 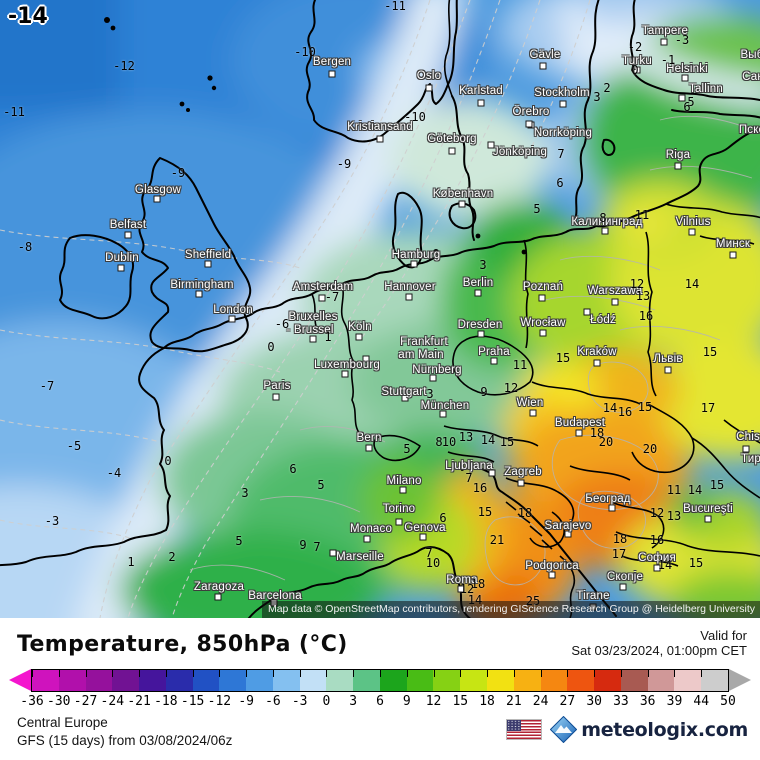 I want to click on colorbar-bar, so click(x=380, y=680).